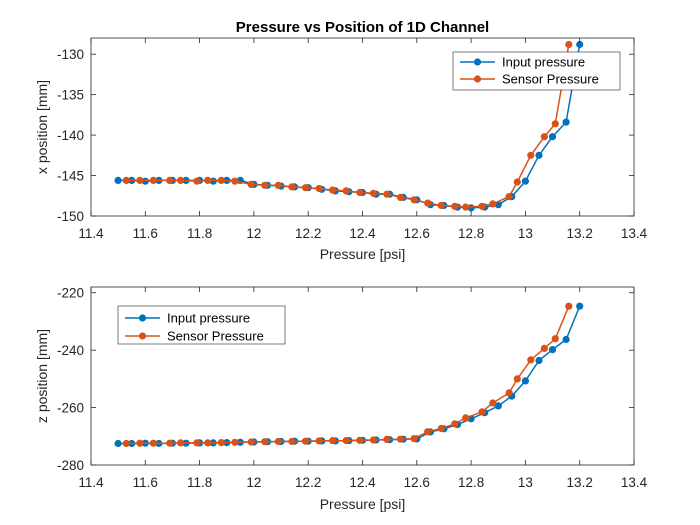  I want to click on y-axis-label: z position [mm], so click(42, 376).